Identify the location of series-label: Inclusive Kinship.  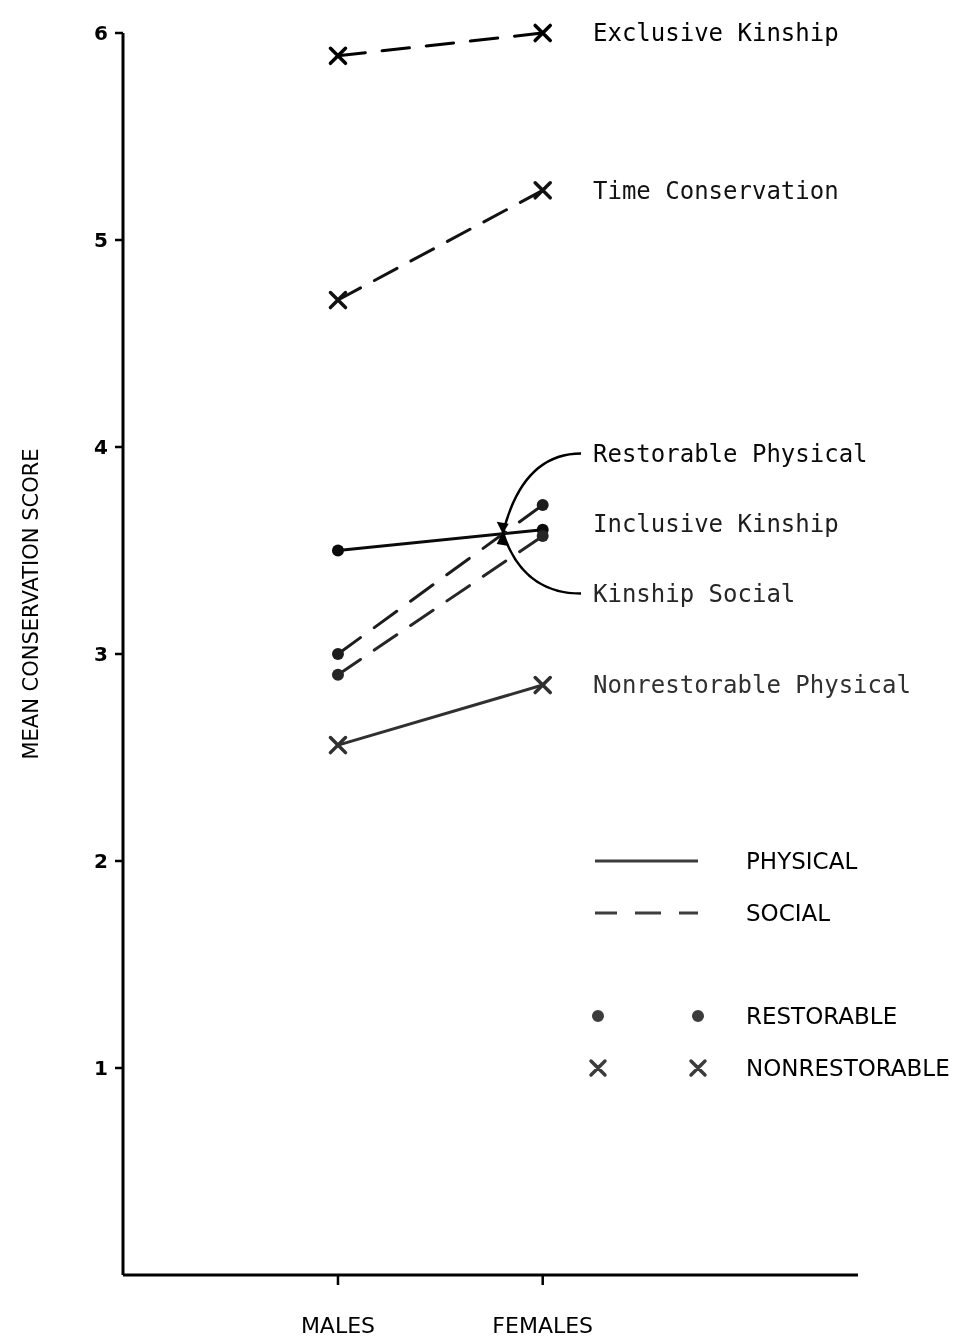
(716, 523).